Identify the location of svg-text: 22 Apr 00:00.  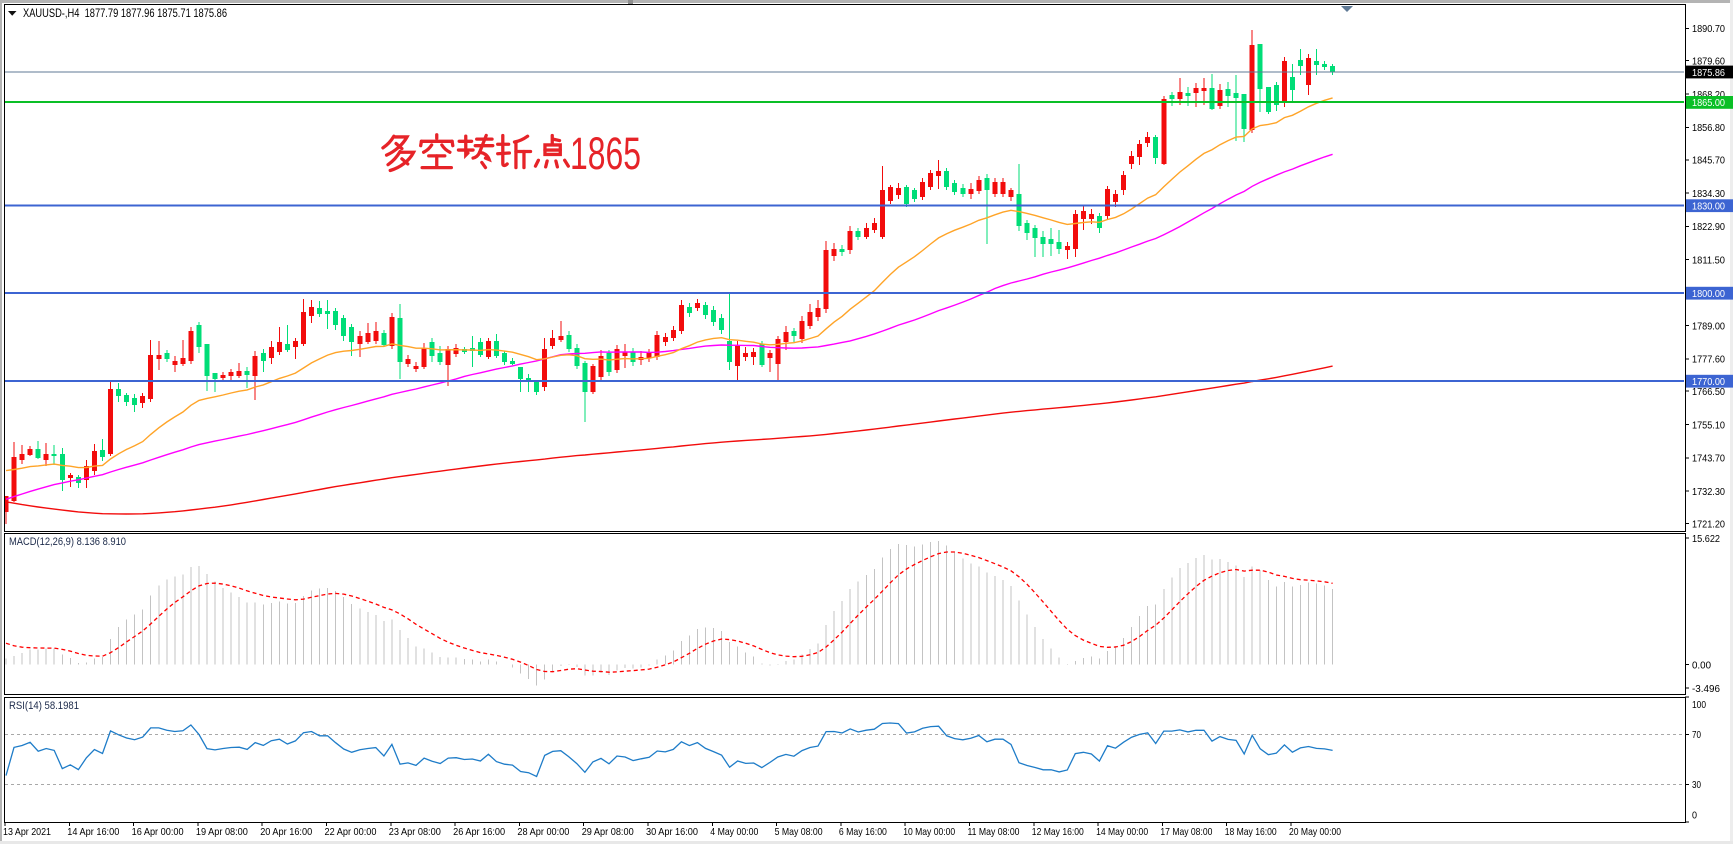
(351, 832).